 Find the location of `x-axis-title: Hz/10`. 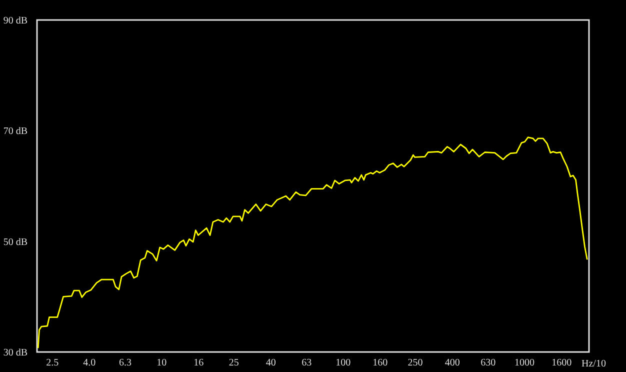

x-axis-title: Hz/10 is located at coordinates (594, 364).